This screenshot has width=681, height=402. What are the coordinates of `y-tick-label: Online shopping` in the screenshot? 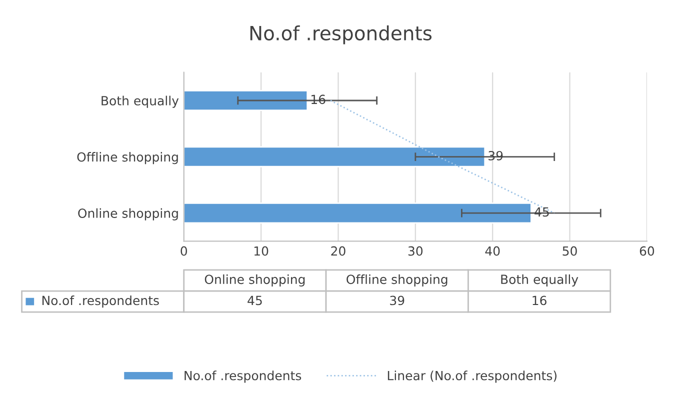 It's located at (128, 214).